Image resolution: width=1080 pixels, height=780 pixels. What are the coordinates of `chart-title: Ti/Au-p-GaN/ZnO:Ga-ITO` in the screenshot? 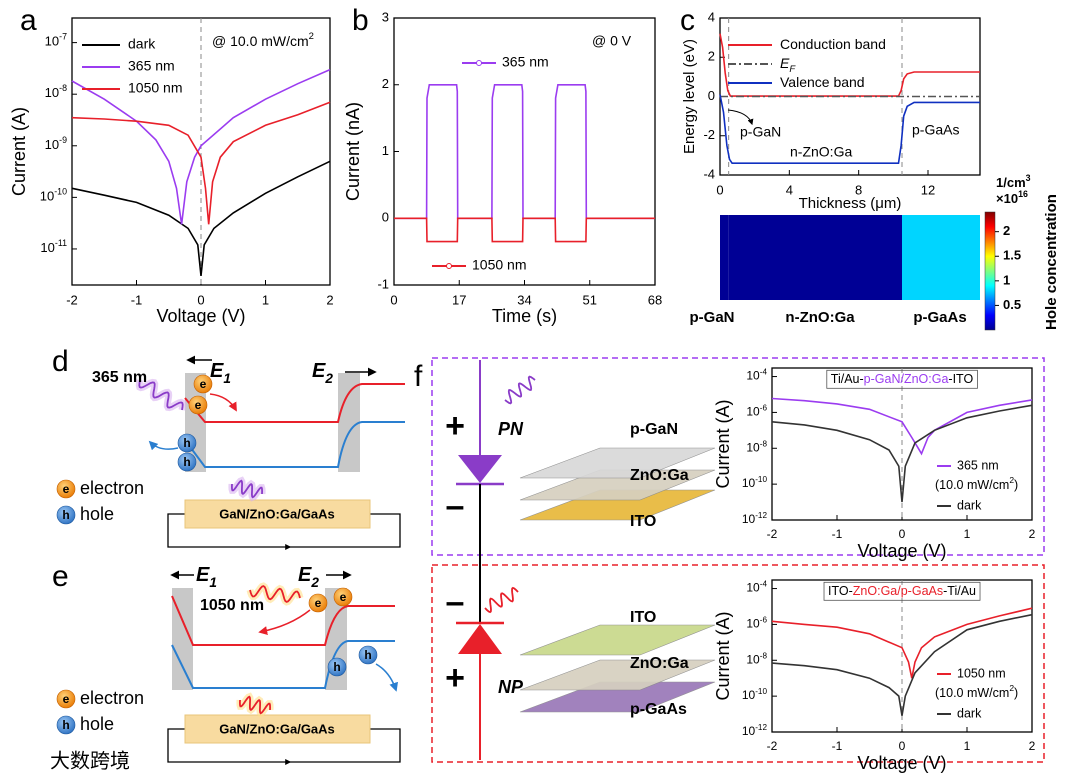 It's located at (902, 379).